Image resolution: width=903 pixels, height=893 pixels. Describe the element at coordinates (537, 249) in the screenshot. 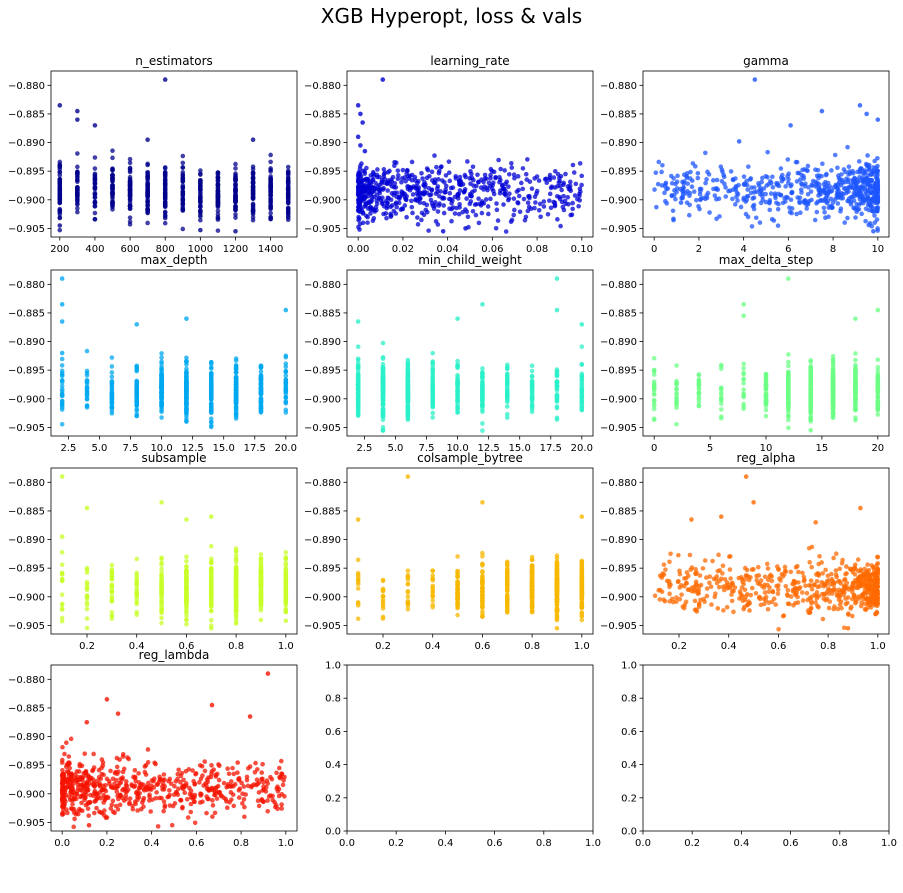

I see `x-tick-label: 0.08` at that location.